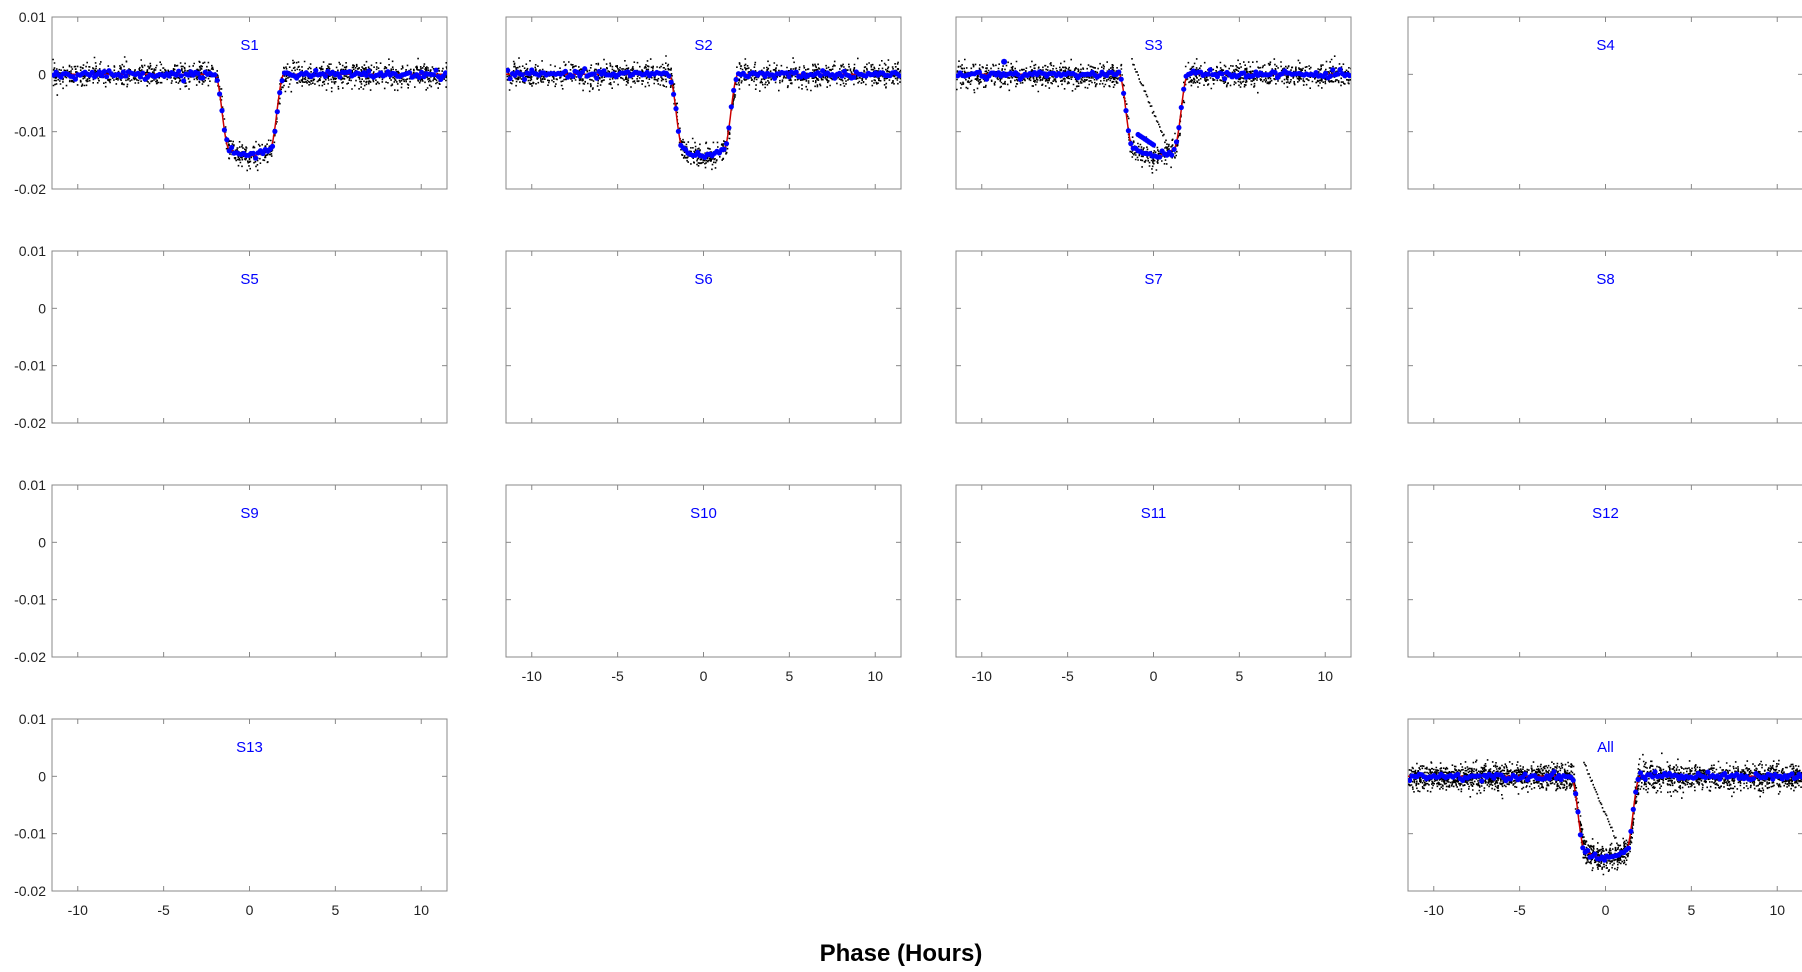  I want to click on panel-s3: S3, so click(1153, 103).